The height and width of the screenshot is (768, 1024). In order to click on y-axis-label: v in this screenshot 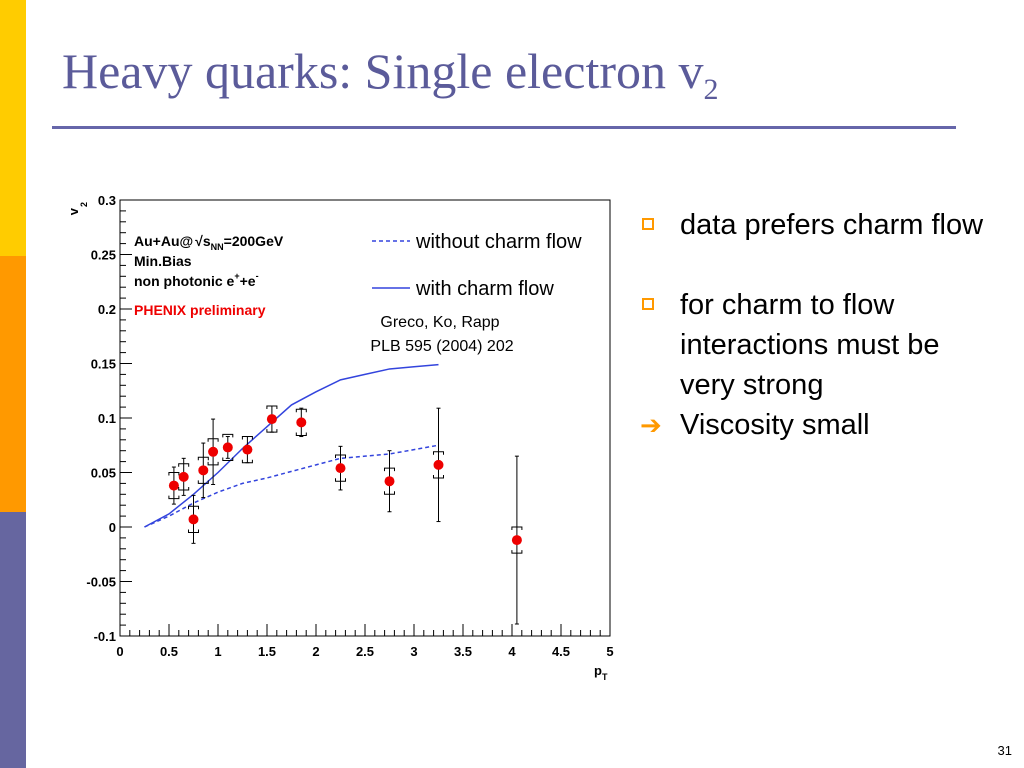, I will do `click(73, 211)`.